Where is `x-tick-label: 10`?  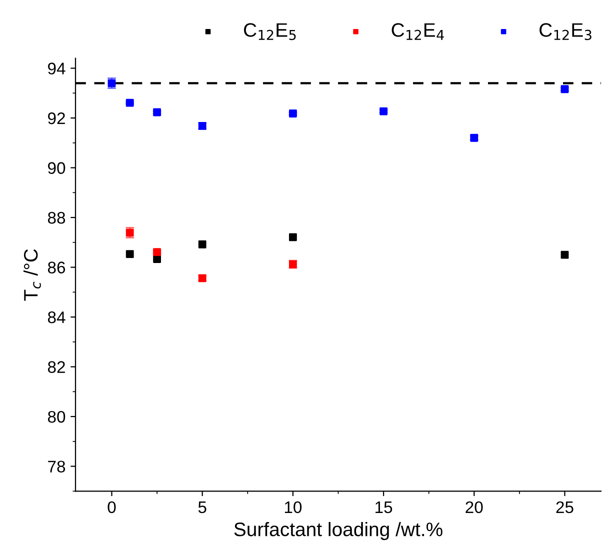
x-tick-label: 10 is located at coordinates (293, 507).